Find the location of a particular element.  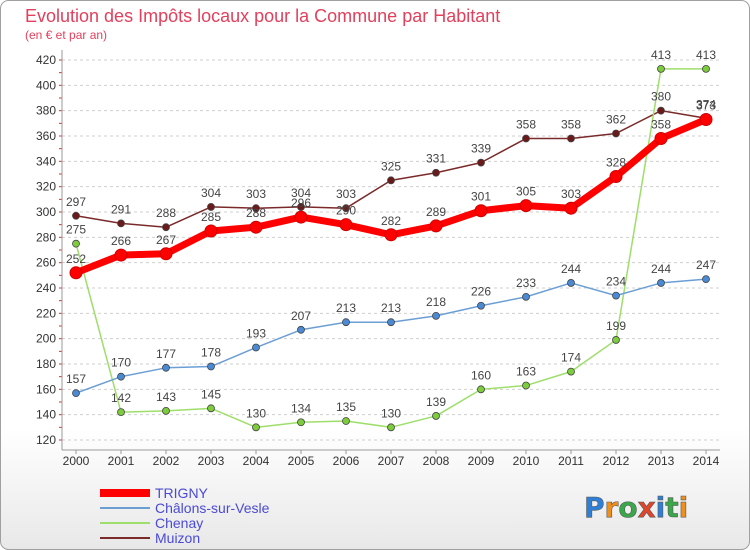

data-label-2: 275 is located at coordinates (76, 230).